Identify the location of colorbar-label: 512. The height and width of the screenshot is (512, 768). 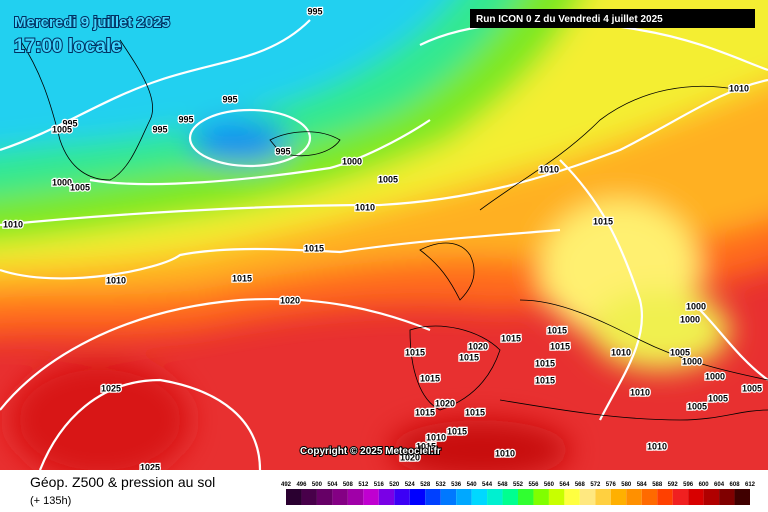
(363, 485).